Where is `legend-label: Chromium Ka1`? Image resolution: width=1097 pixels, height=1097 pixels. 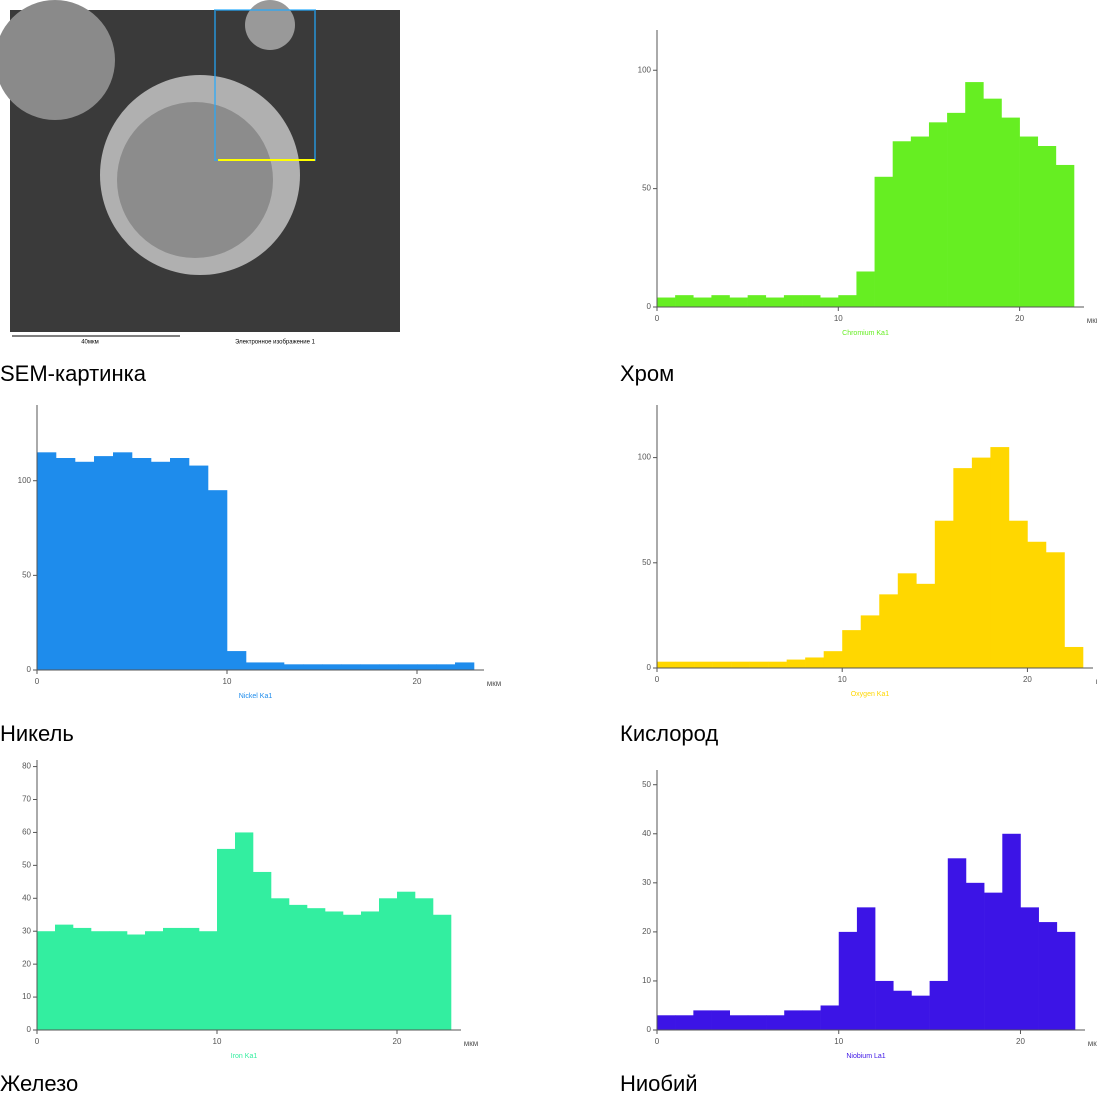 legend-label: Chromium Ka1 is located at coordinates (865, 333).